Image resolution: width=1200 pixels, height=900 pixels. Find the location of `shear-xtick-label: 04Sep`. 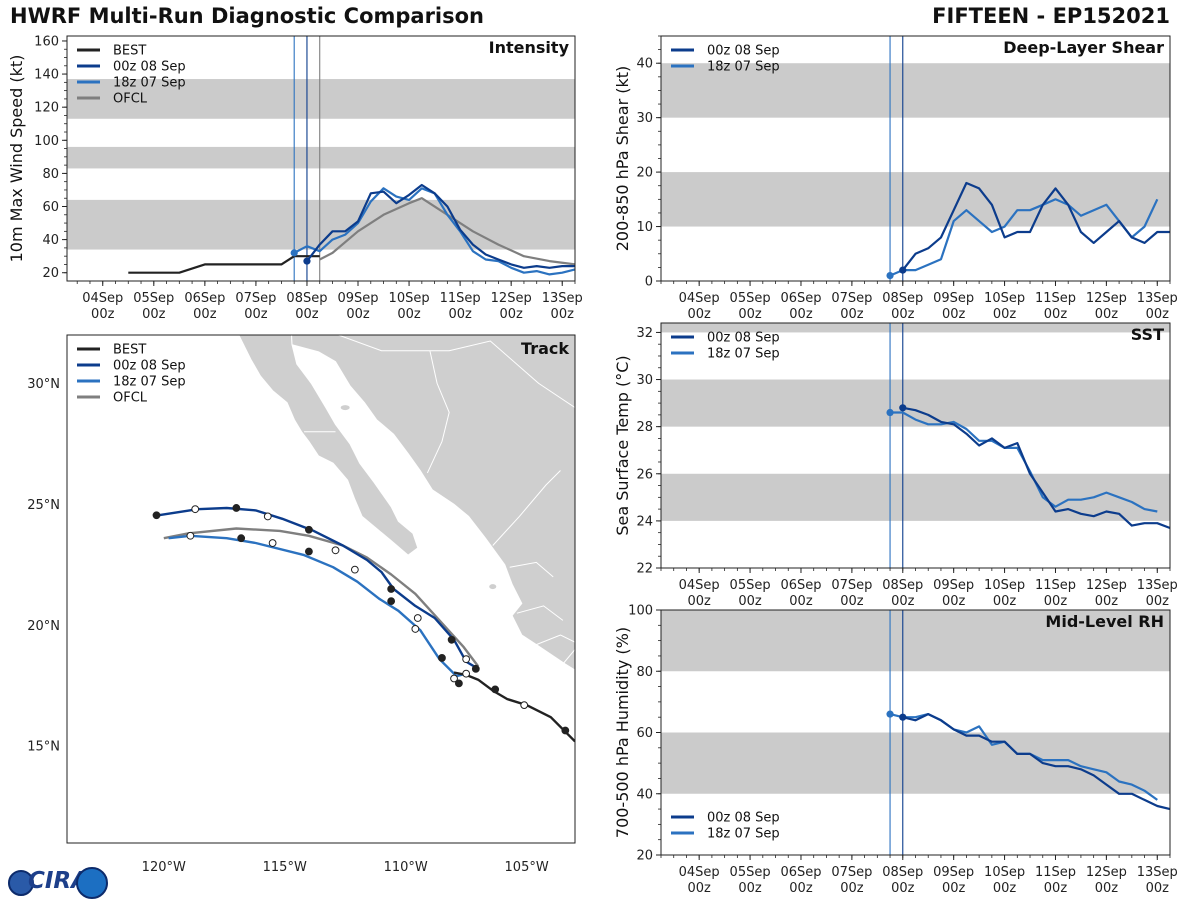

shear-xtick-label: 04Sep is located at coordinates (699, 298).